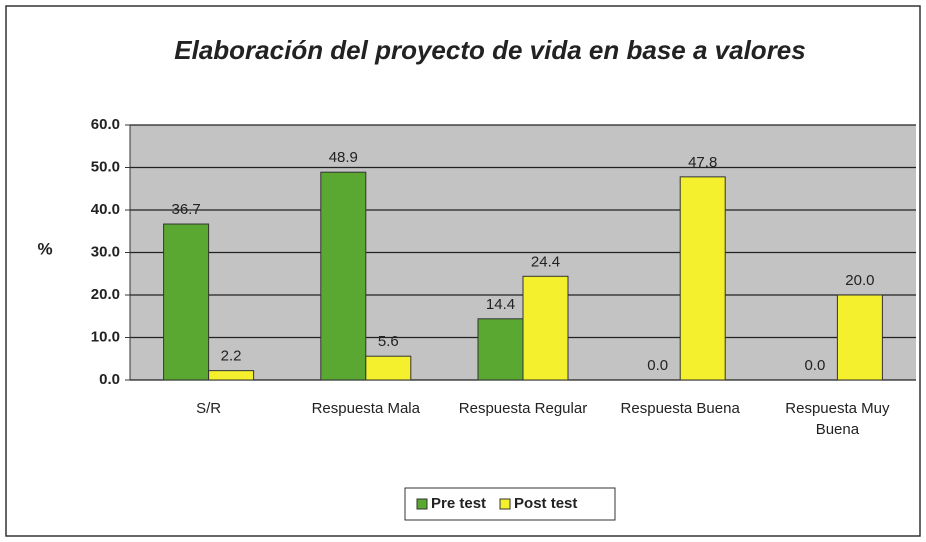 The width and height of the screenshot is (926, 542). What do you see at coordinates (44, 248) in the screenshot?
I see `y-axis-label: %` at bounding box center [44, 248].